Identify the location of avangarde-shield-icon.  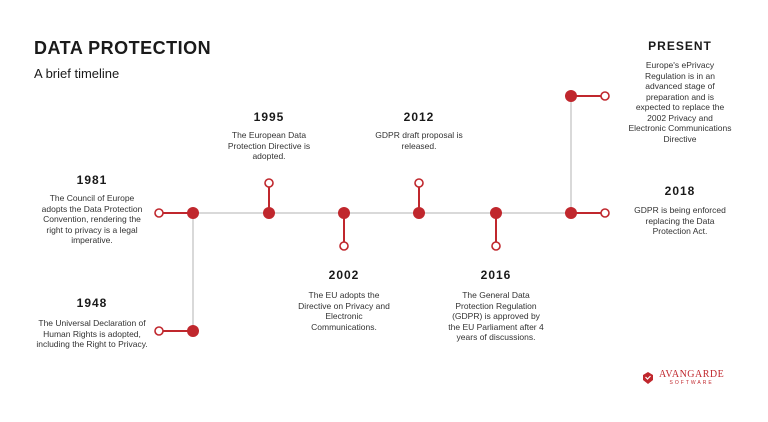
(648, 377).